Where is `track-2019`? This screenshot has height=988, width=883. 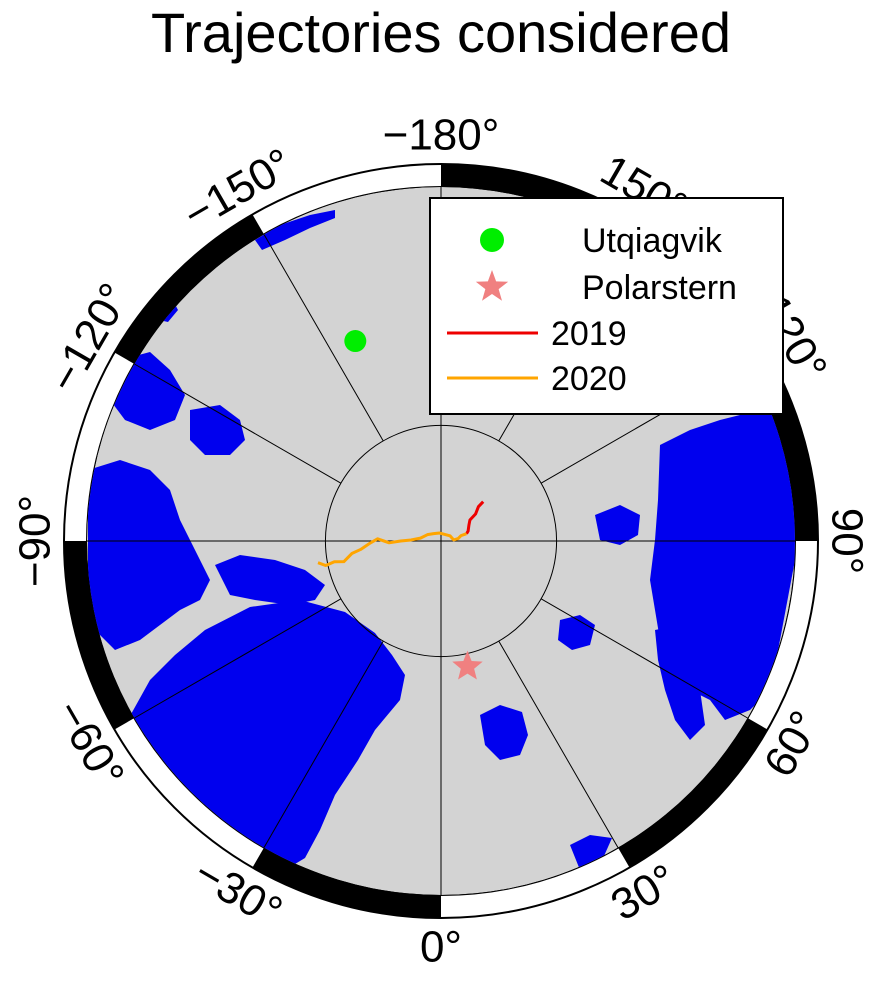
track-2019 is located at coordinates (475, 517).